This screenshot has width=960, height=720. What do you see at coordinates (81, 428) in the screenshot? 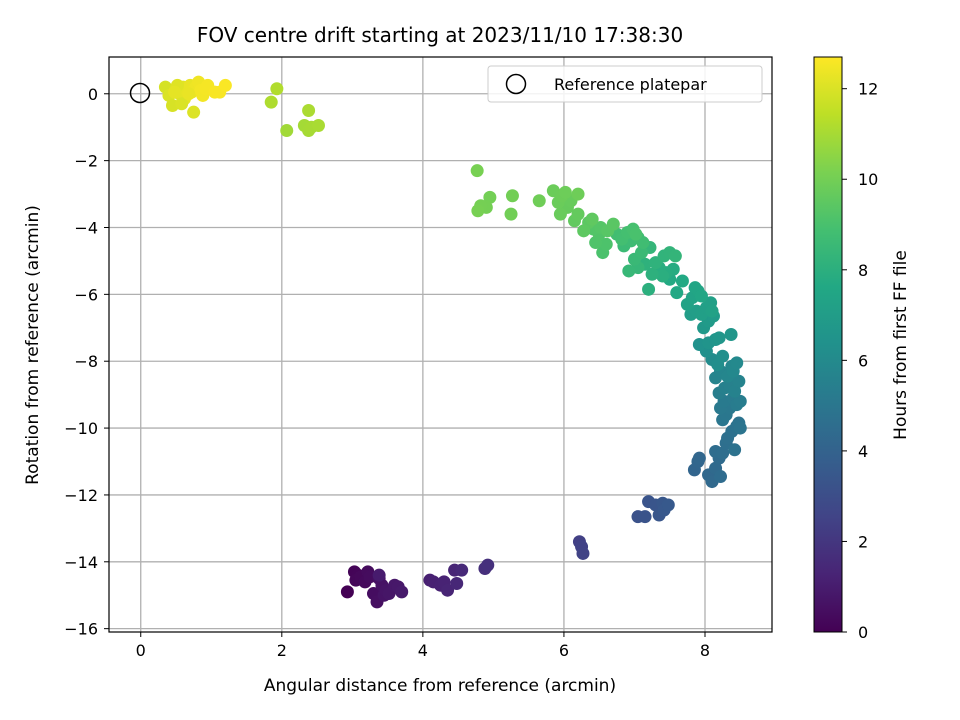
I see `y-tick-label: −10` at bounding box center [81, 428].